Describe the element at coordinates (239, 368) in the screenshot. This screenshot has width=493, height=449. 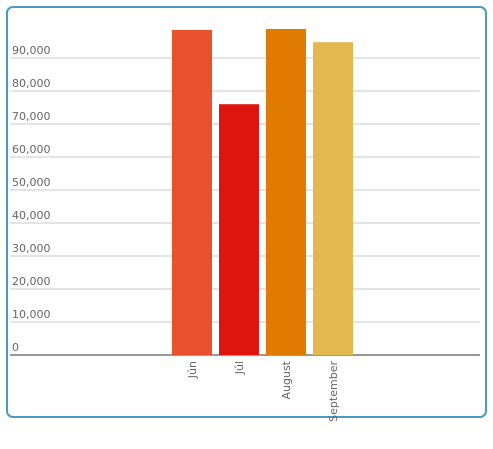
I see `x-tick-label: Júl` at that location.